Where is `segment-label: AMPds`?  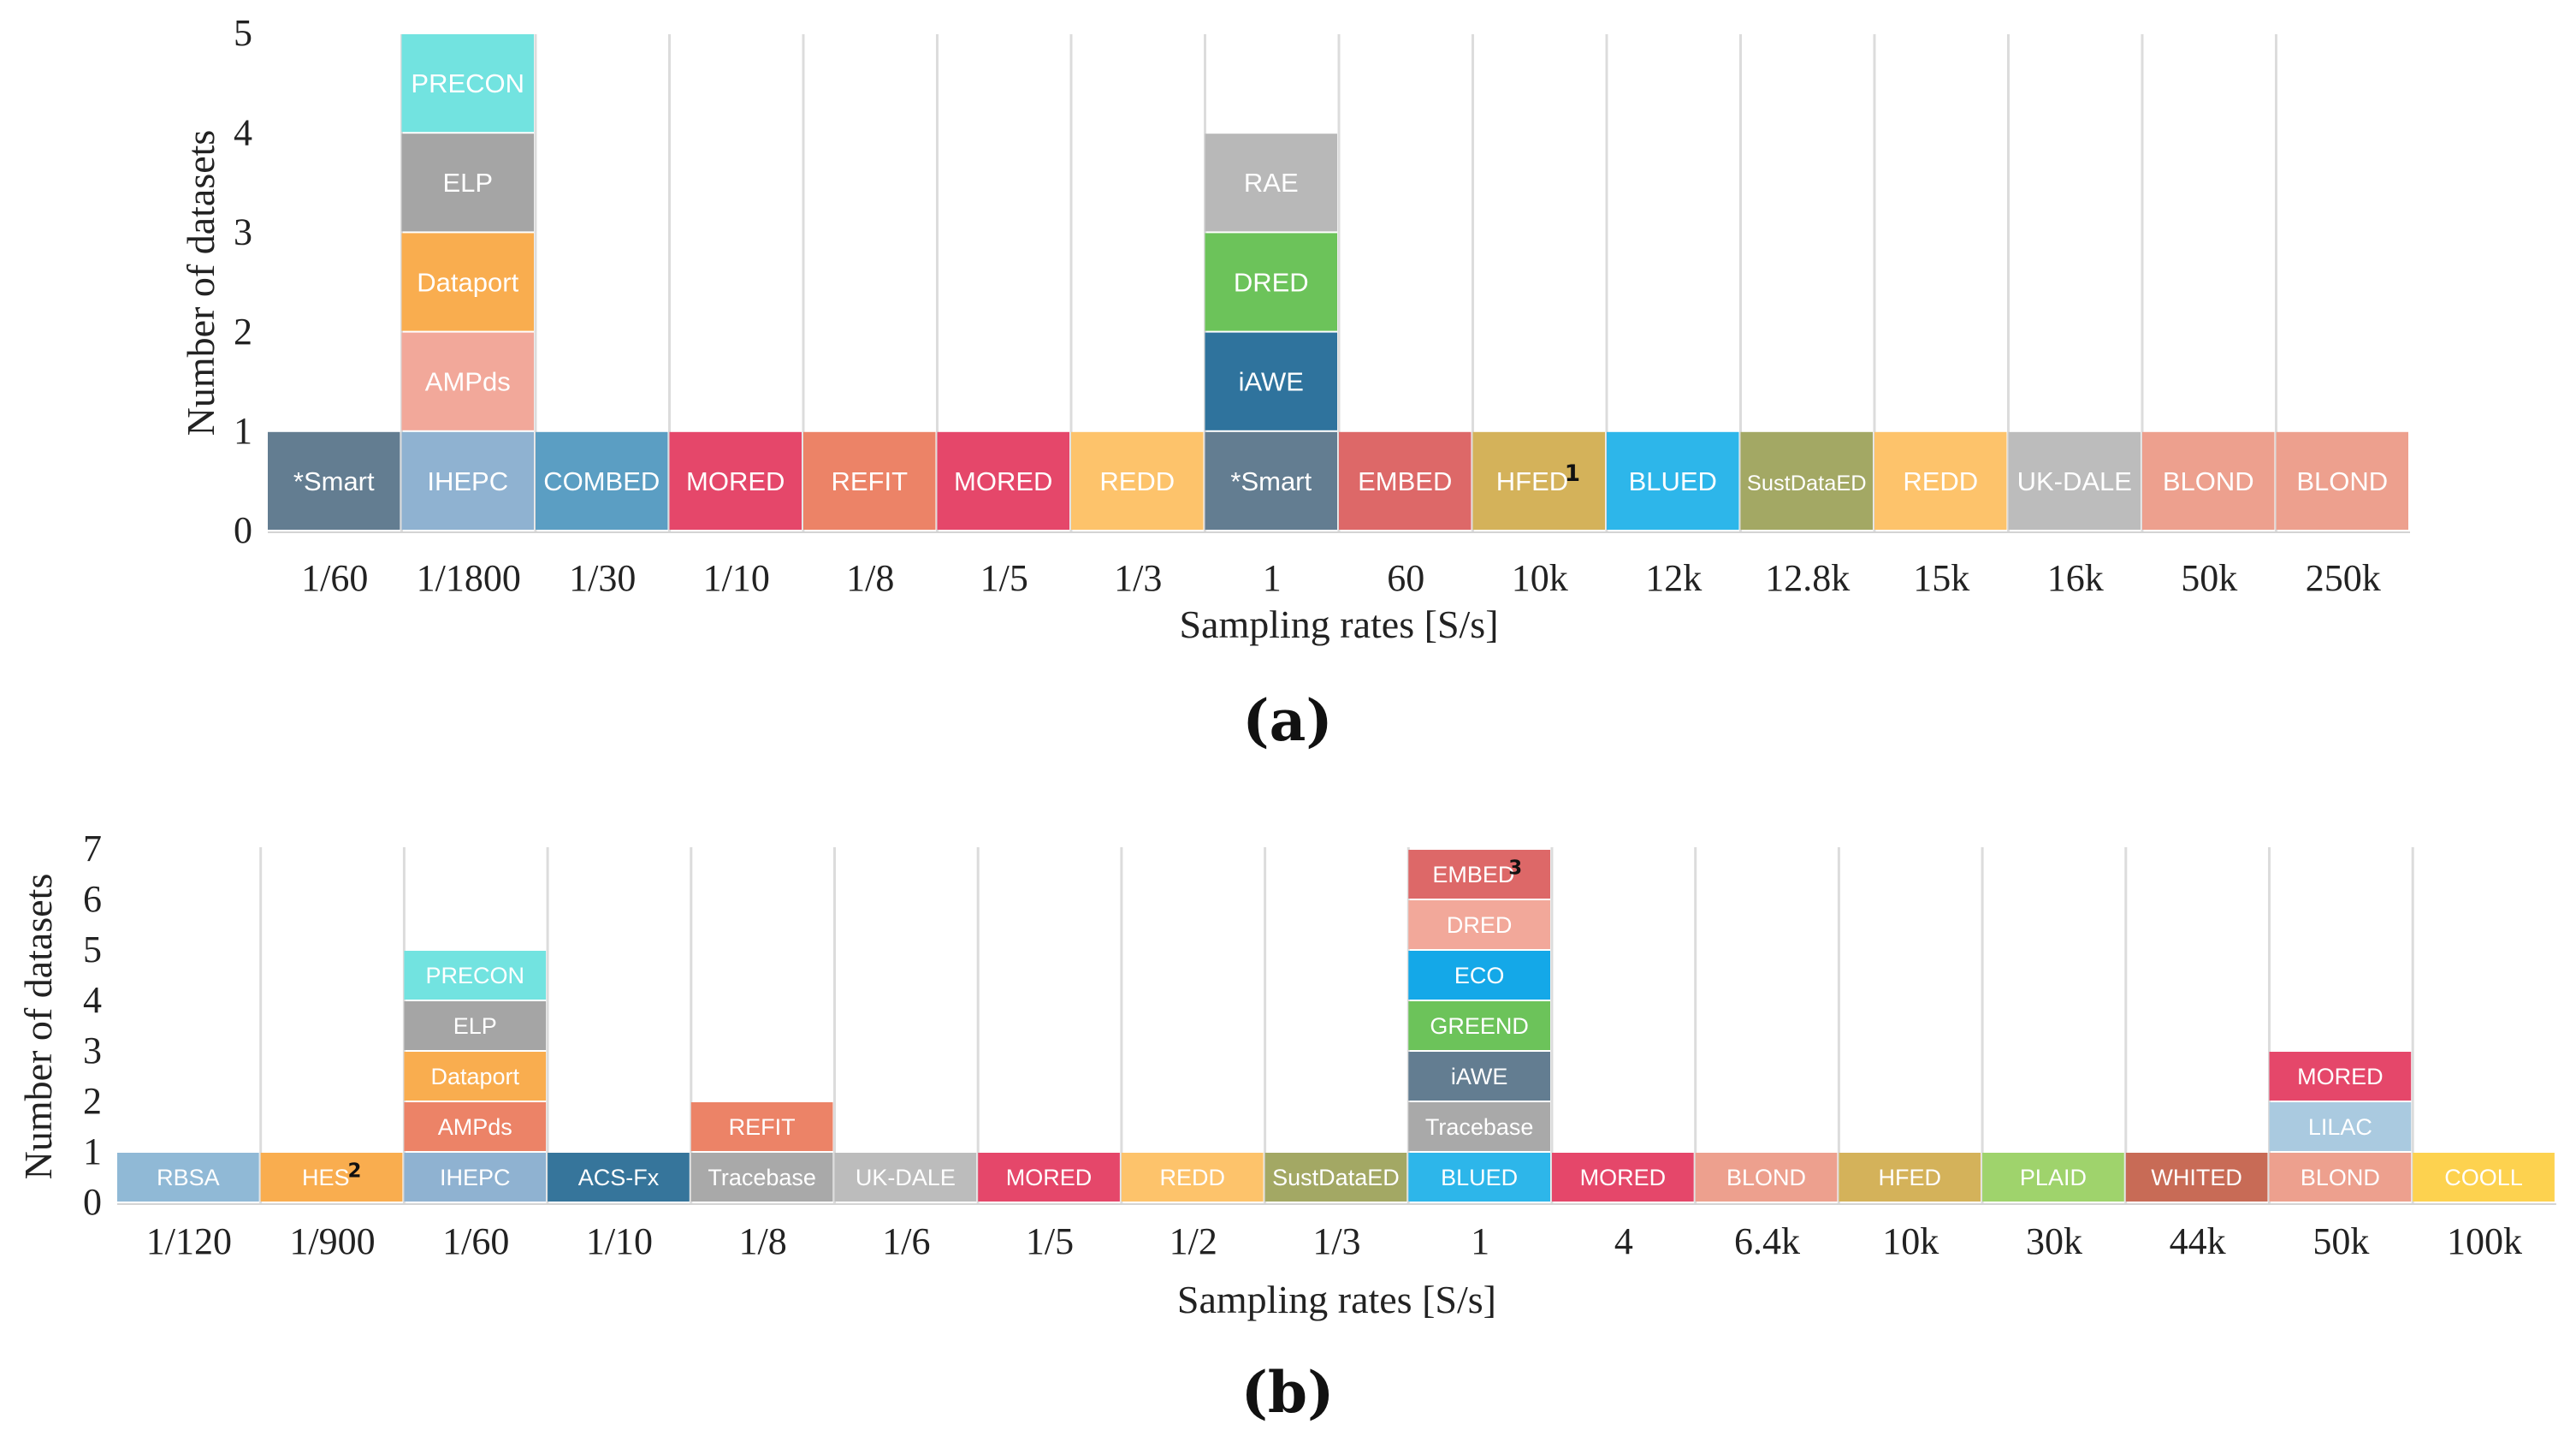
segment-label: AMPds is located at coordinates (468, 382).